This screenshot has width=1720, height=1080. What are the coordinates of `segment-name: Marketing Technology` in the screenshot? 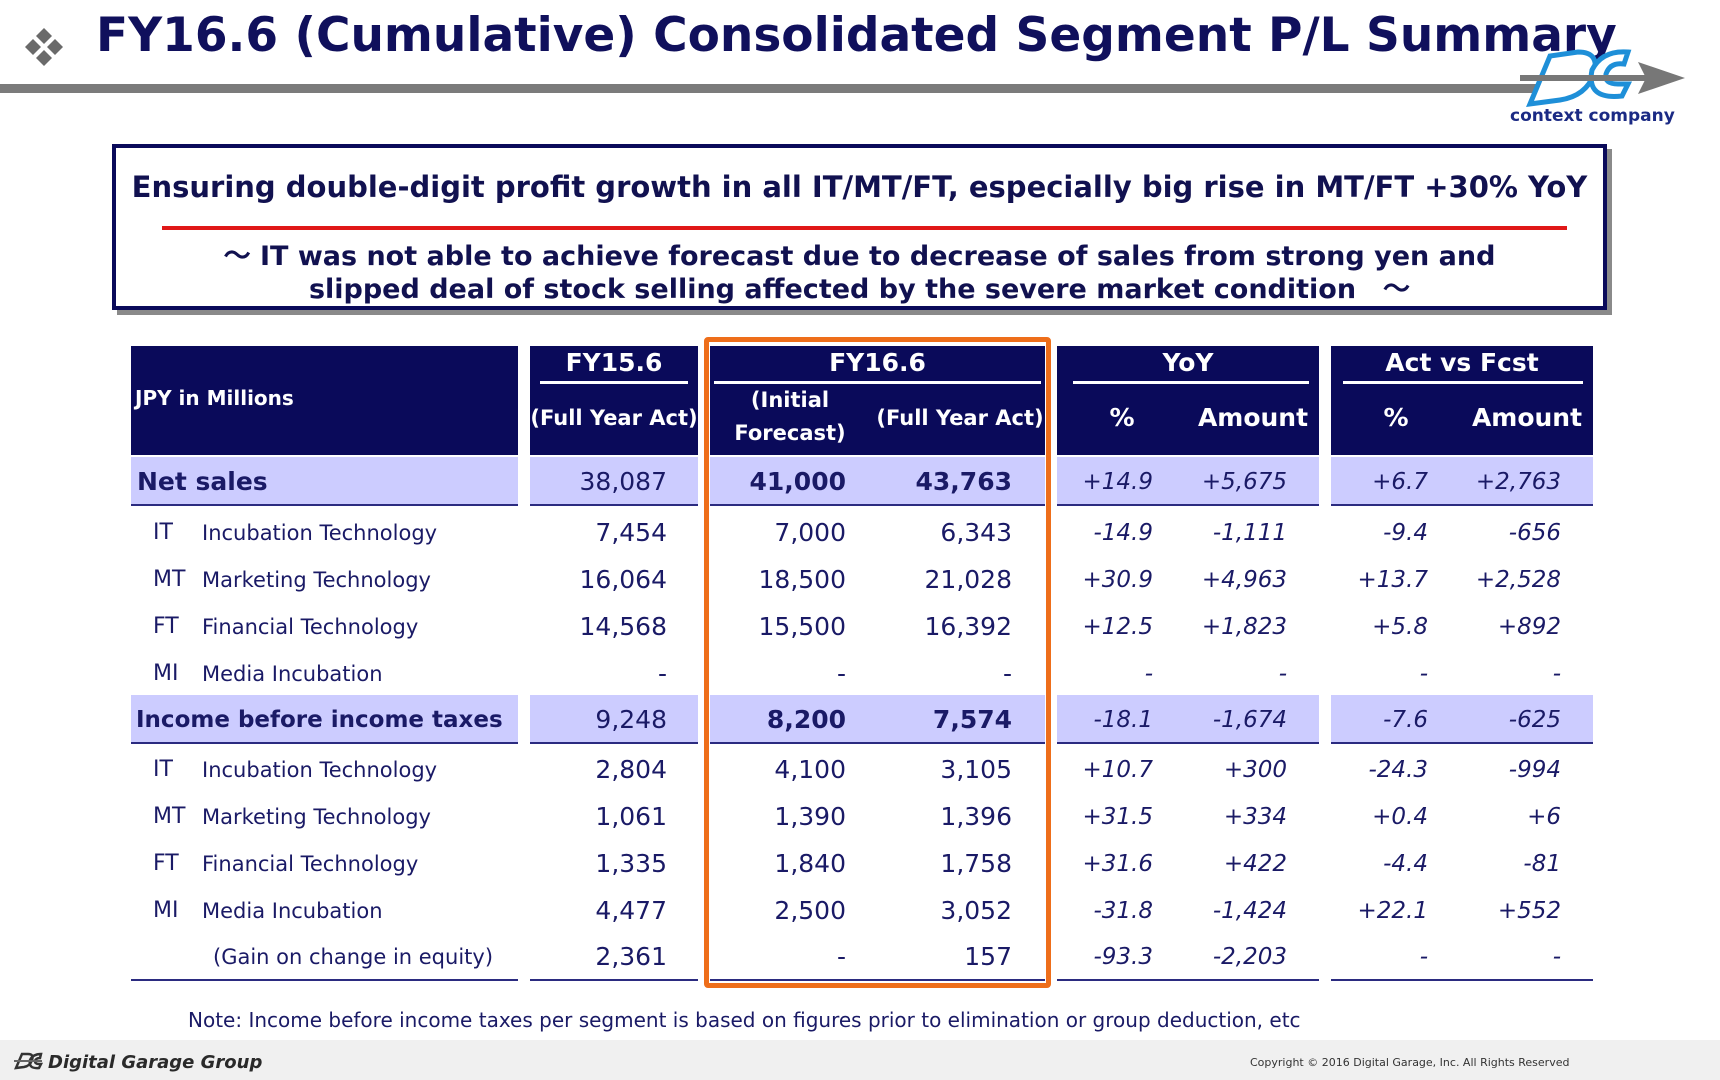 It's located at (316, 817).